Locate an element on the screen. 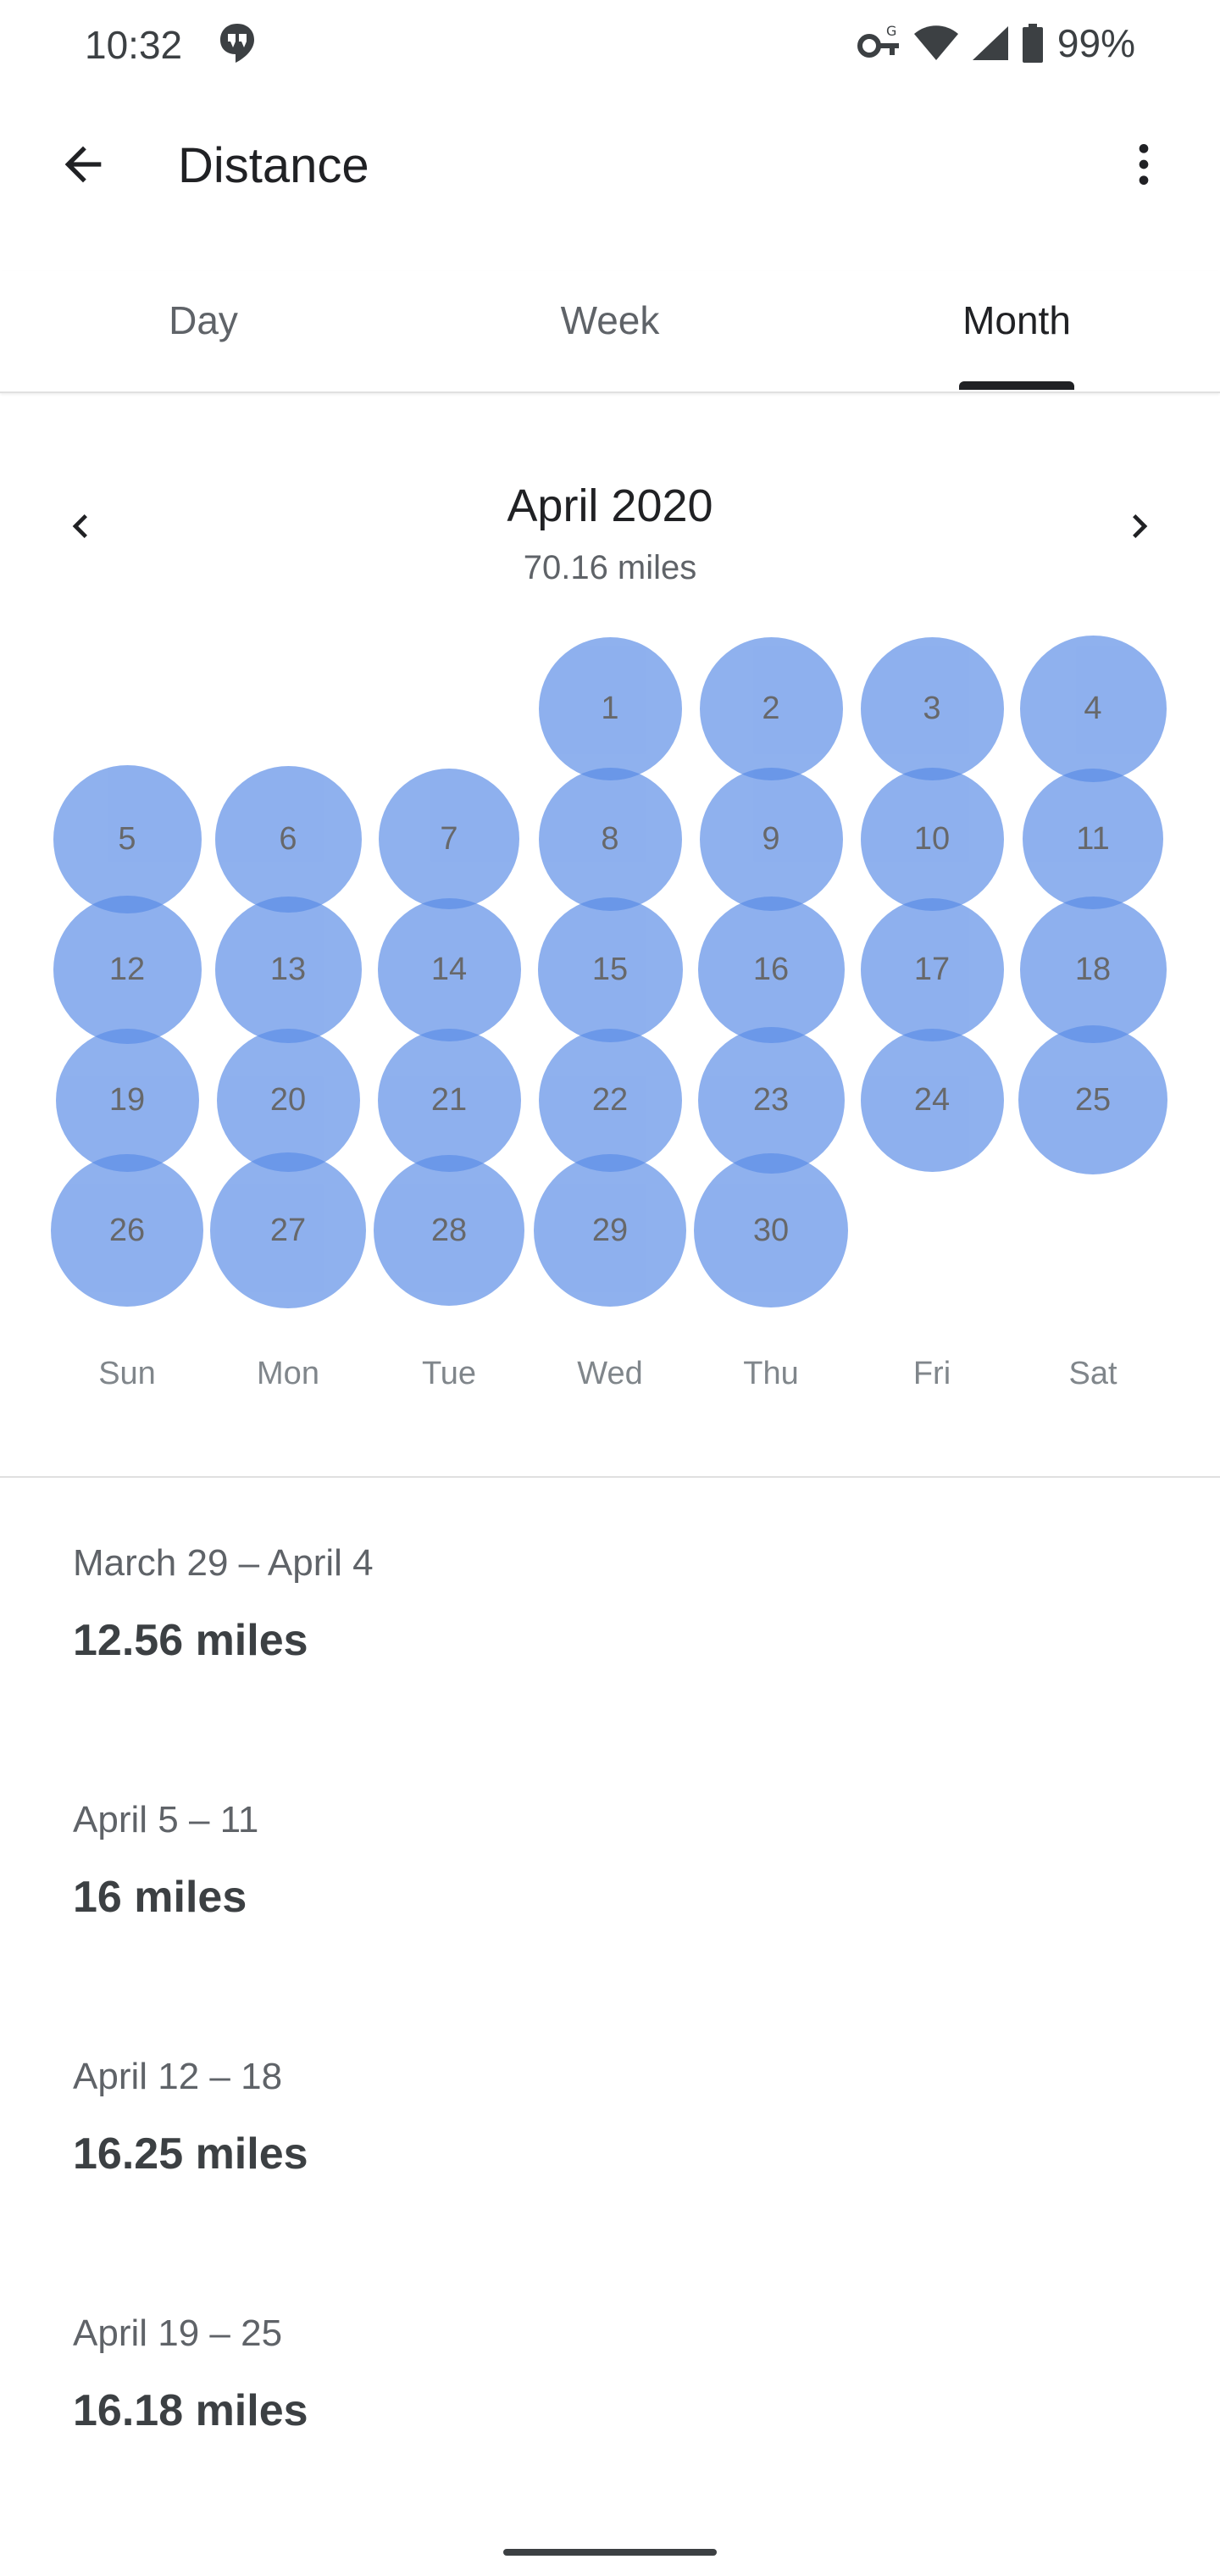  calendar-day-number: 15 is located at coordinates (610, 969).